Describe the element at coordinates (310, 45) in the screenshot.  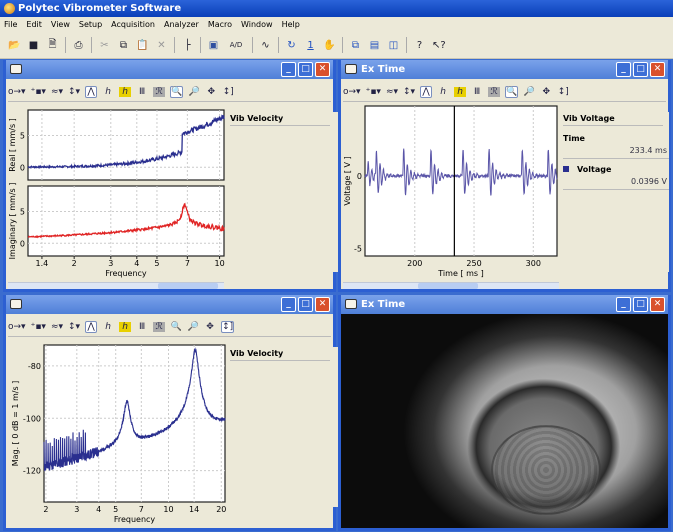
I see `single-shot-icon: 1` at that location.